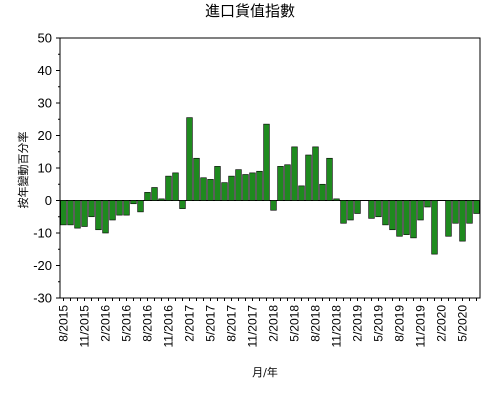  I want to click on x-tick-label: 5/2016, so click(127, 323).